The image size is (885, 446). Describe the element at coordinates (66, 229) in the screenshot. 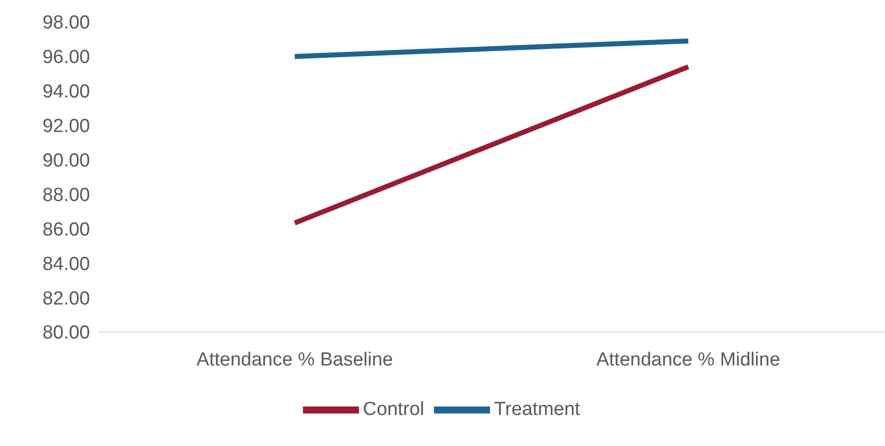

I see `y-tick-label: 86.00` at that location.